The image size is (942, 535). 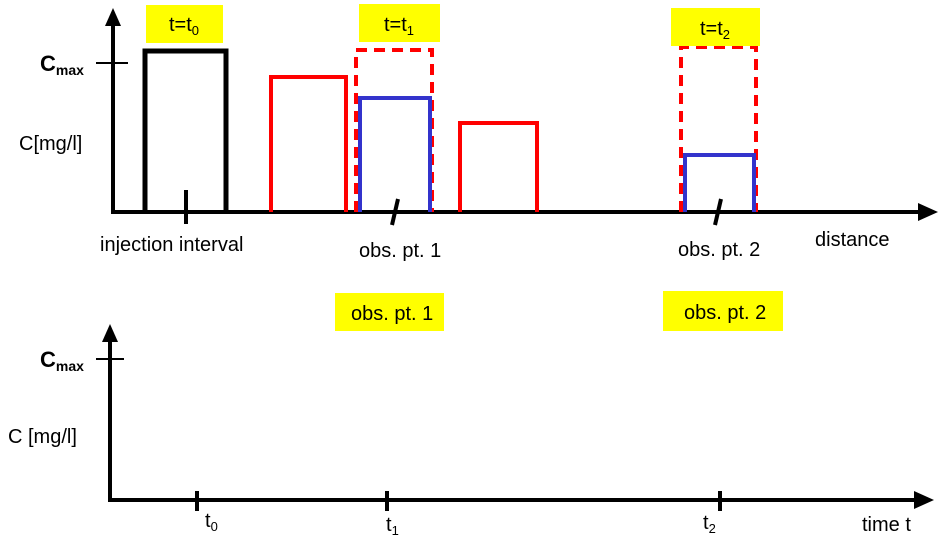 What do you see at coordinates (709, 523) in the screenshot?
I see `time-label-t2: t2` at bounding box center [709, 523].